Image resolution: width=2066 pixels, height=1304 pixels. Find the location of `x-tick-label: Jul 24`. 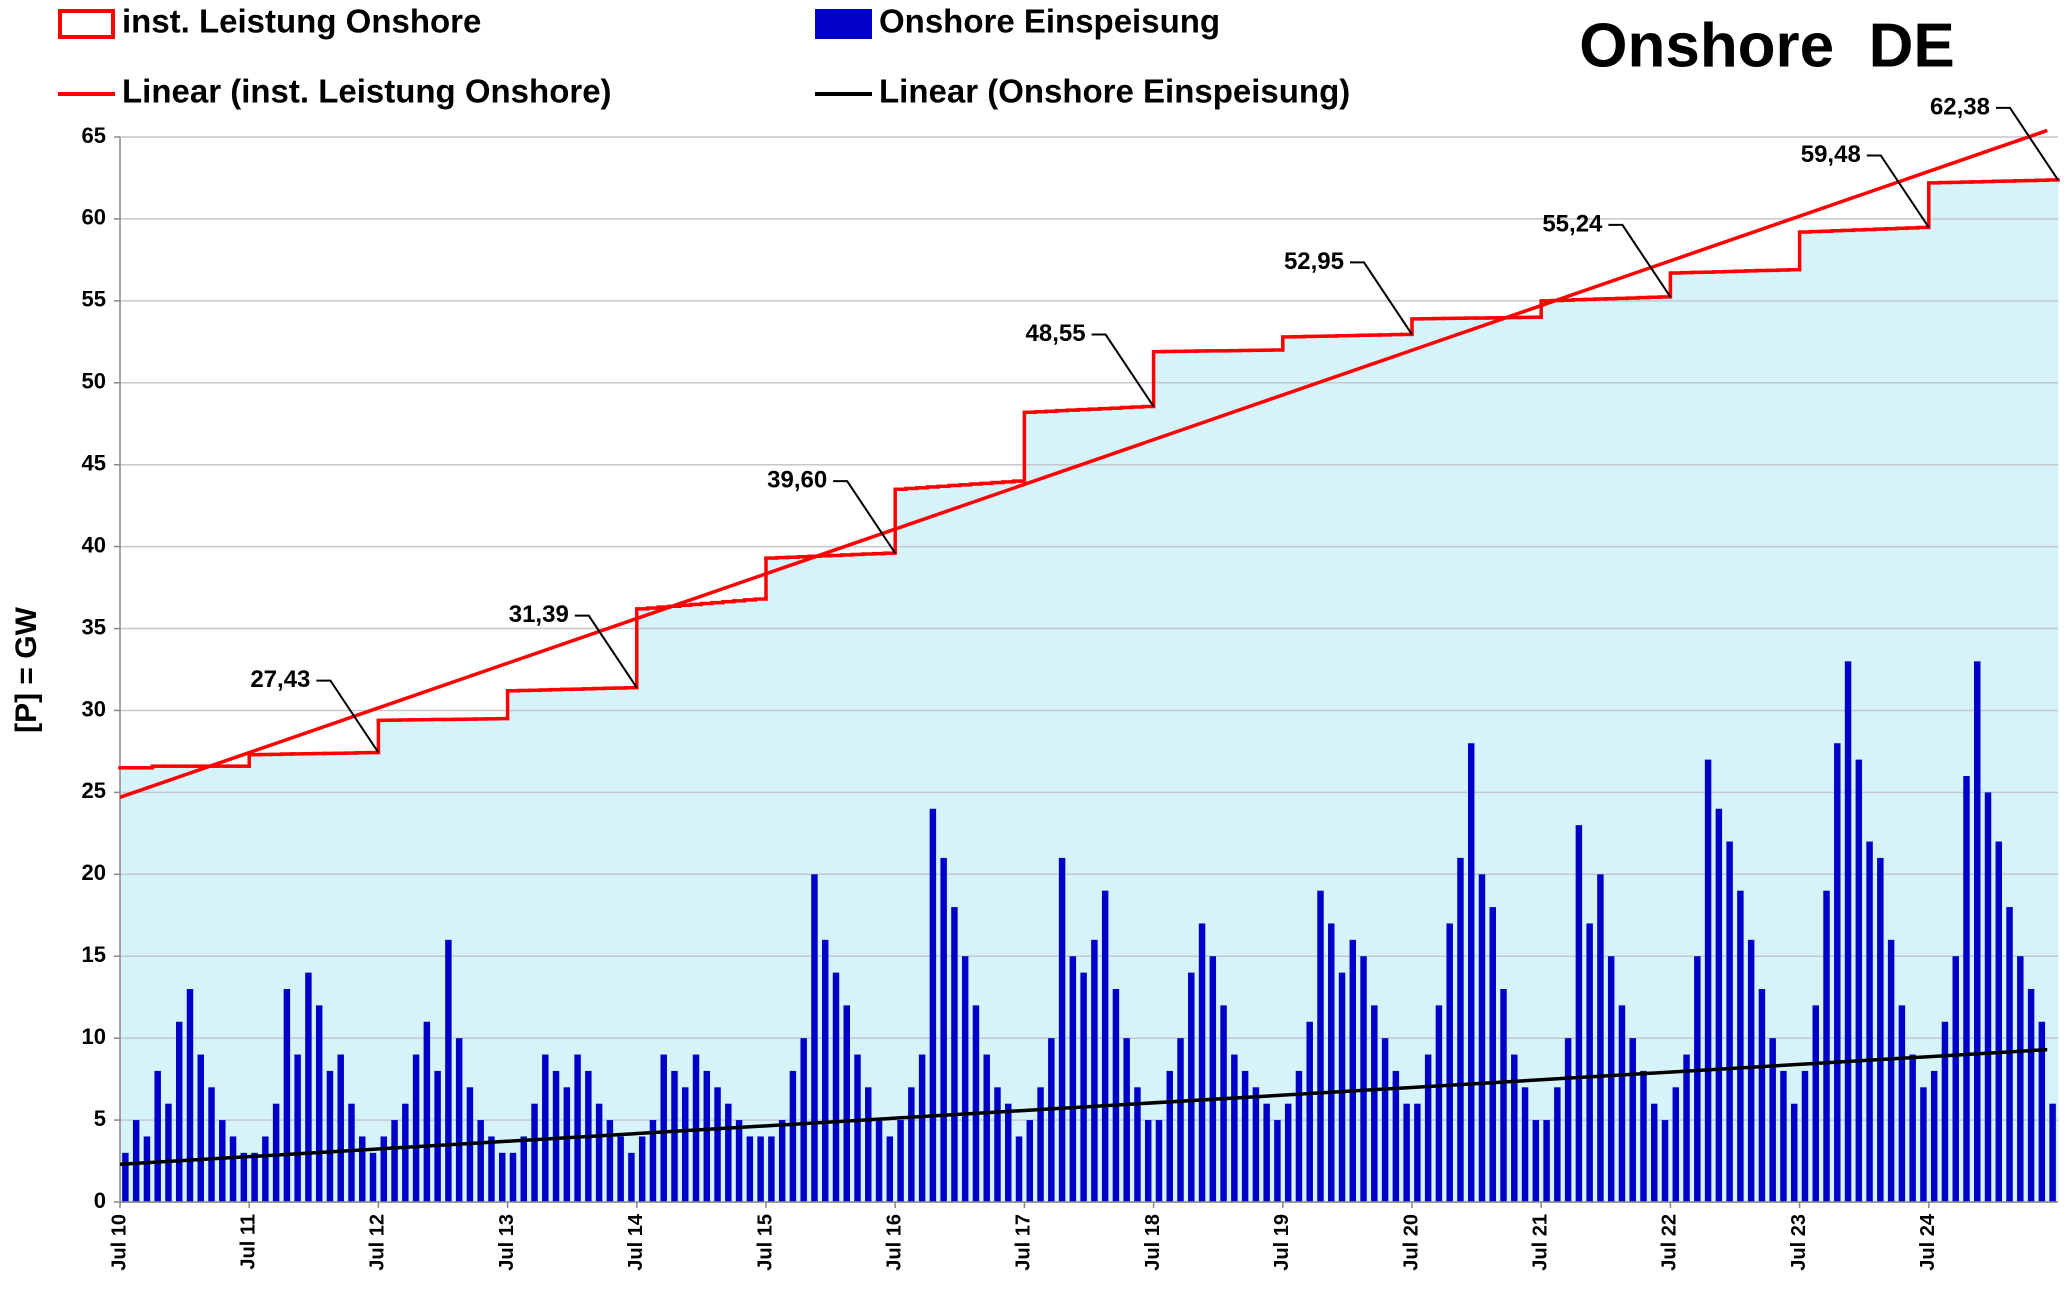

x-tick-label: Jul 24 is located at coordinates (1928, 1242).